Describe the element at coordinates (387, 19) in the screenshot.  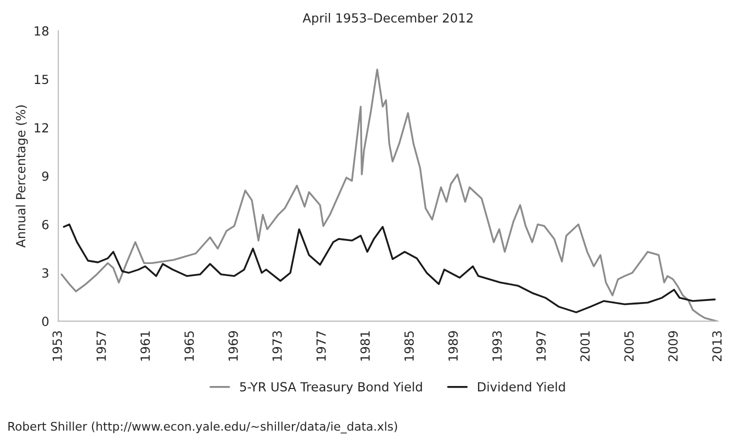
I see `chart-title: April 1953–December 2012` at that location.